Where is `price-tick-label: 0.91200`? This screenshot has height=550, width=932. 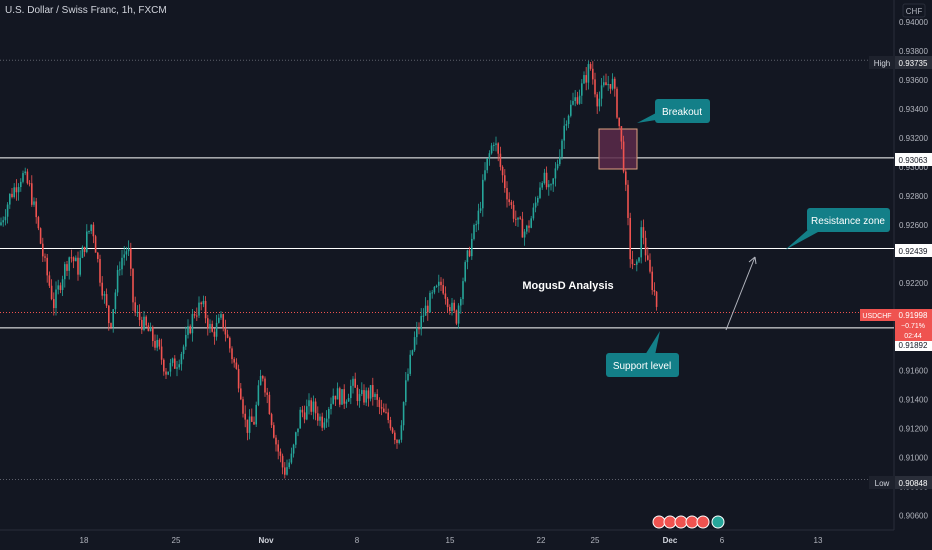
price-tick-label: 0.91200 is located at coordinates (913, 428).